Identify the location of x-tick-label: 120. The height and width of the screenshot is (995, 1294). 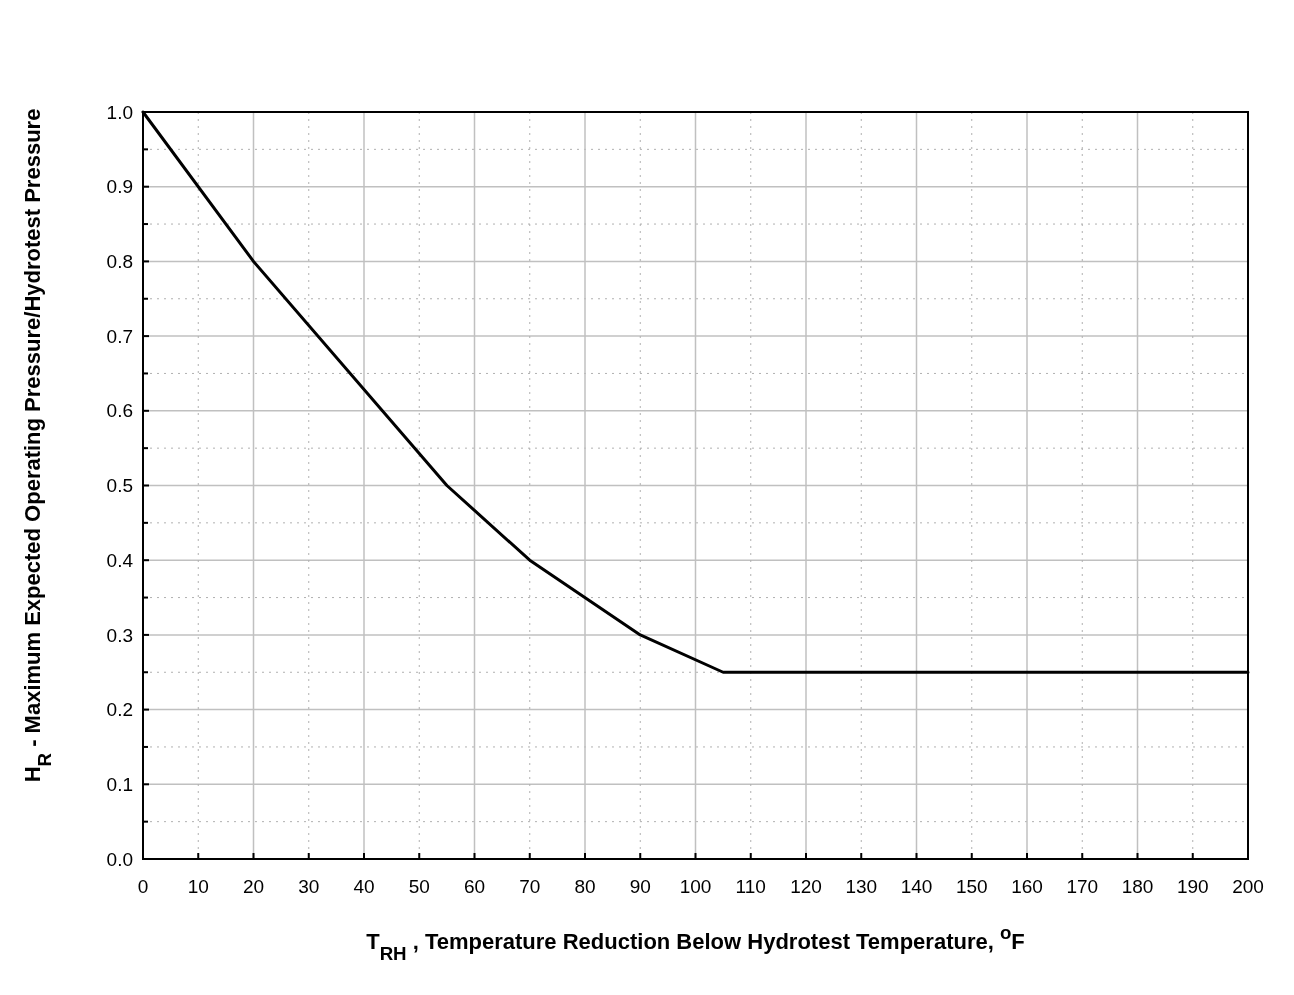
(806, 886).